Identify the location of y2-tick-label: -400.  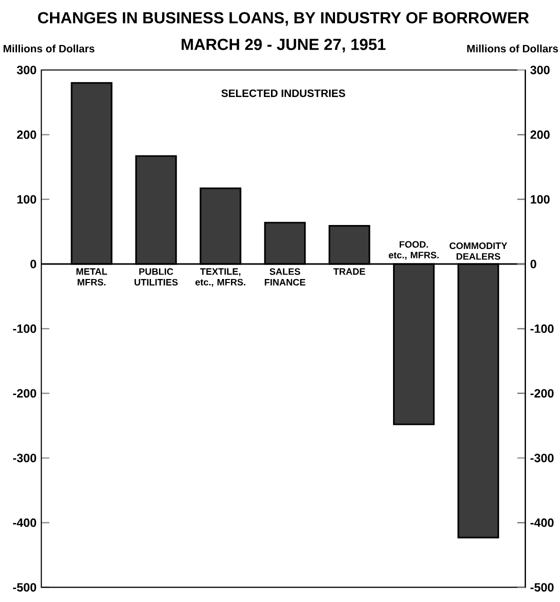
(542, 522).